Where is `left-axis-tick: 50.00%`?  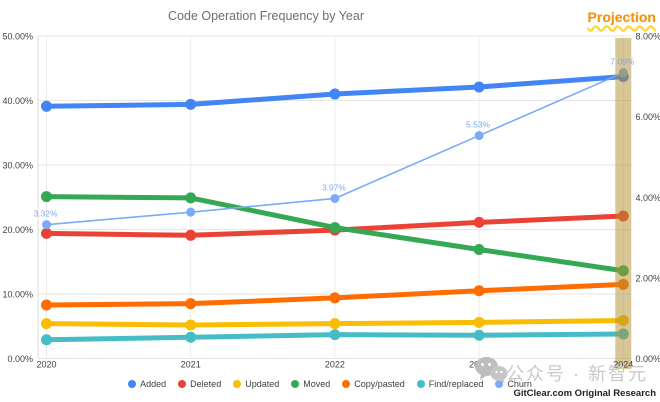 left-axis-tick: 50.00% is located at coordinates (17, 37).